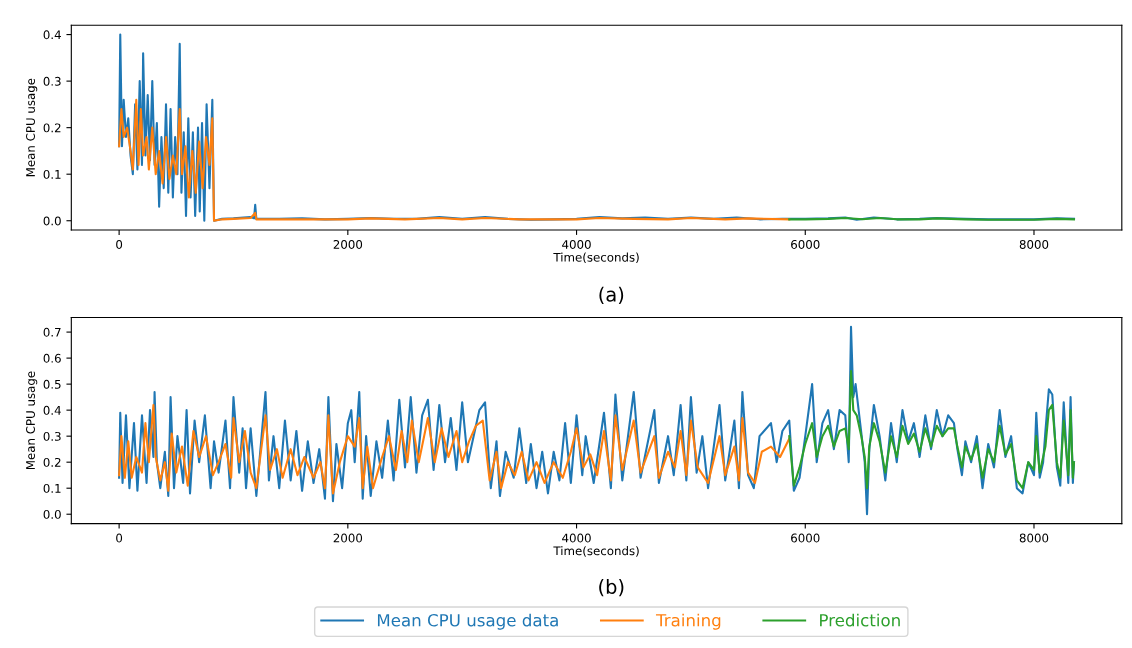  What do you see at coordinates (467, 621) in the screenshot?
I see `legend-label: Mean CPU usage data` at bounding box center [467, 621].